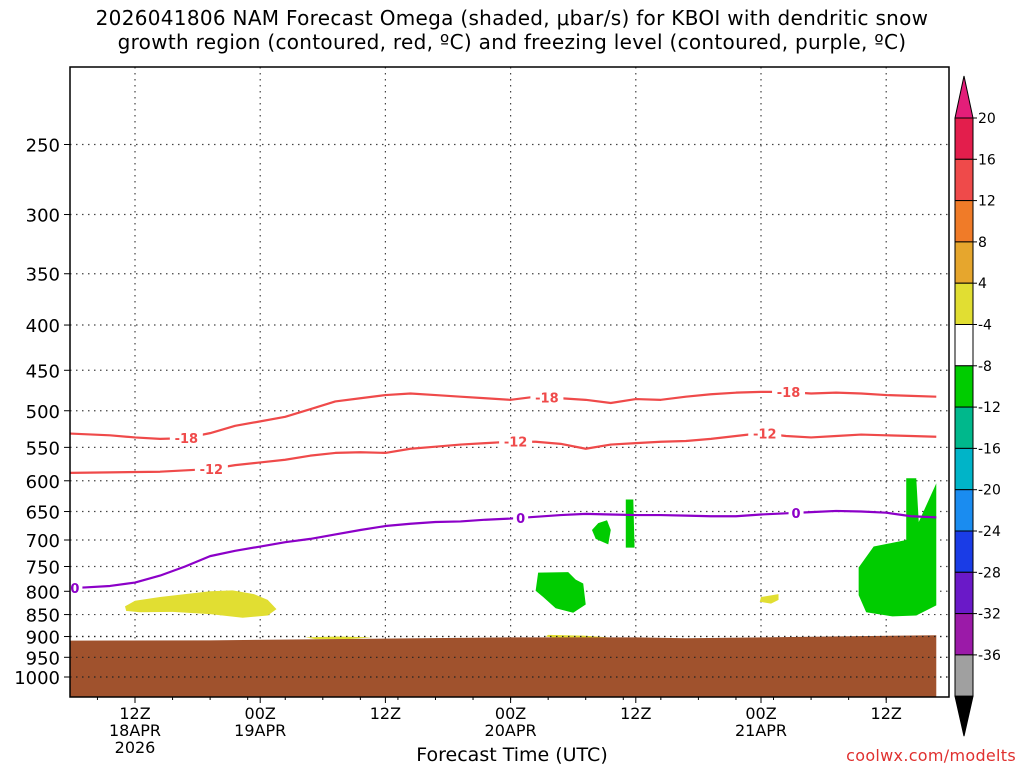 This screenshot has width=1024, height=768. What do you see at coordinates (43, 448) in the screenshot?
I see `y-tick-label: 550` at bounding box center [43, 448].